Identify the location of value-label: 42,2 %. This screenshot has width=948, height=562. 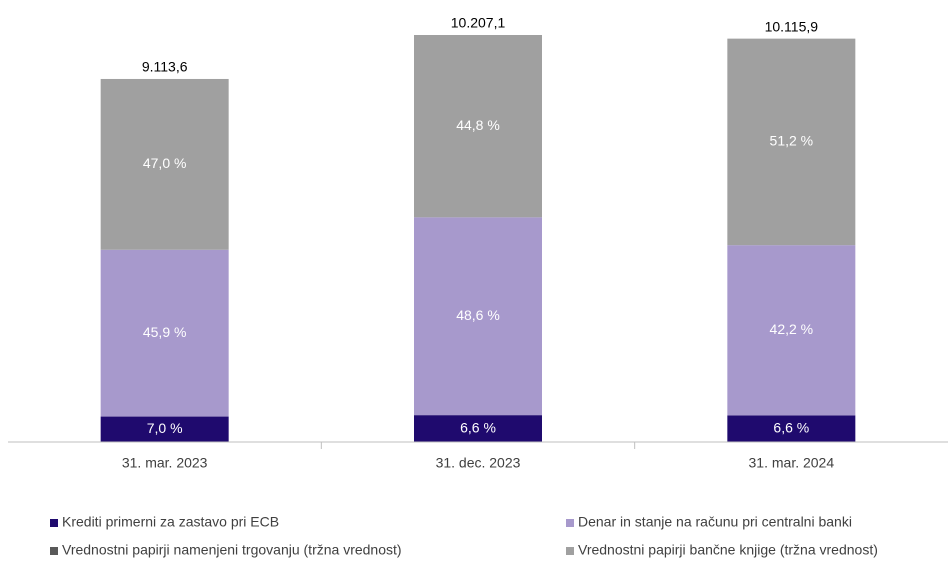
(792, 329).